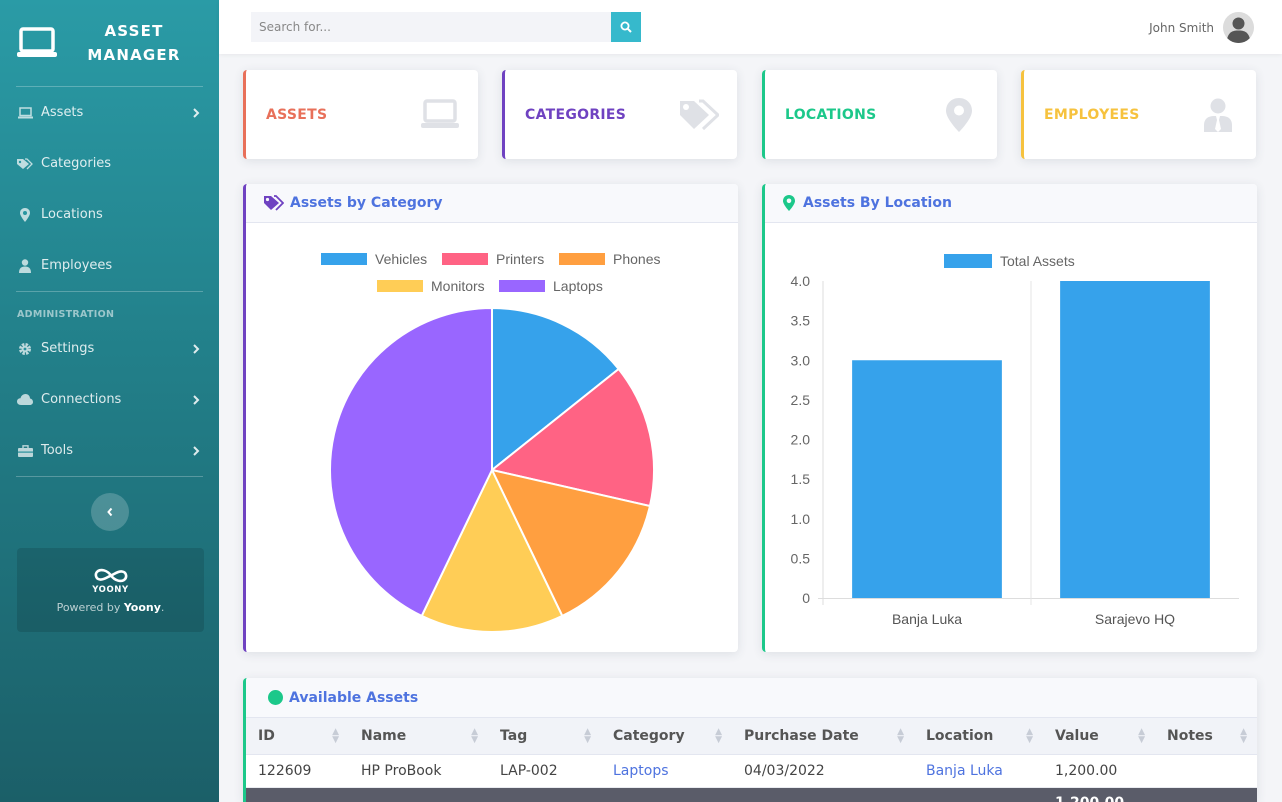  I want to click on pie-slice-laptops, so click(411, 462).